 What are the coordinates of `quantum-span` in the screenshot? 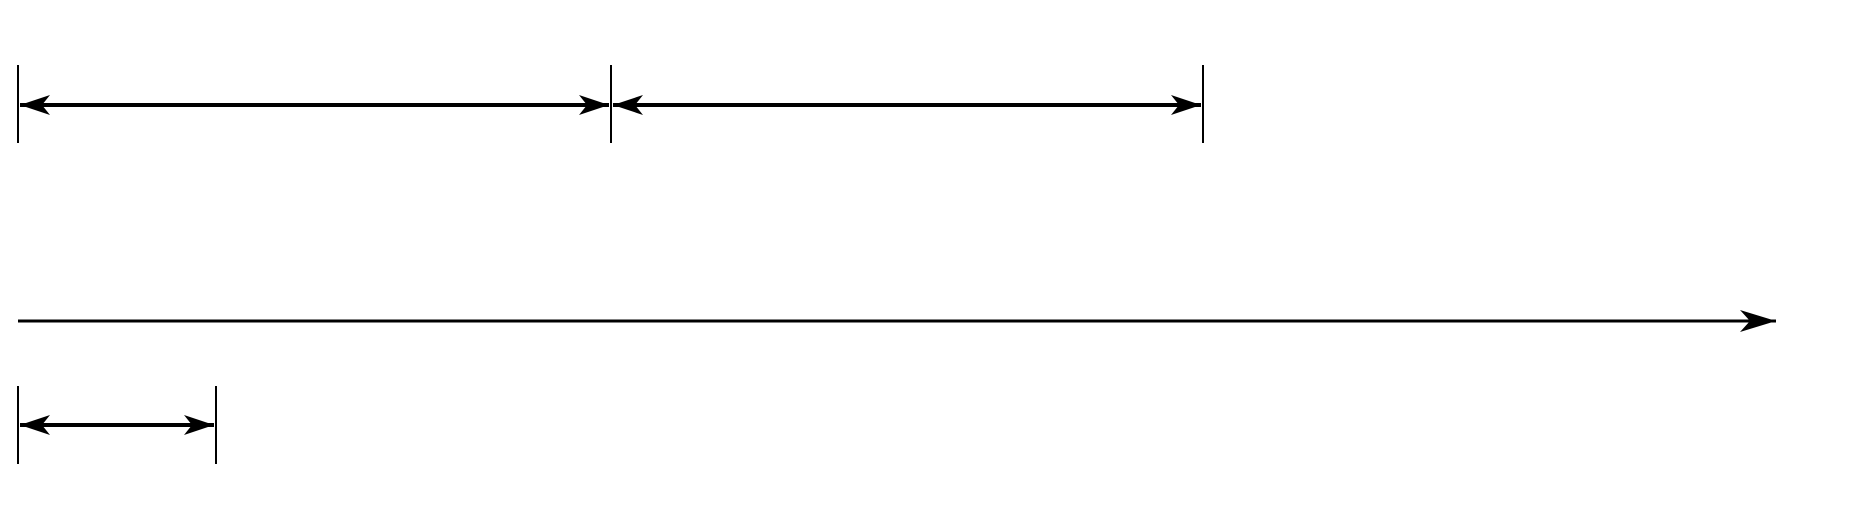 It's located at (117, 425).